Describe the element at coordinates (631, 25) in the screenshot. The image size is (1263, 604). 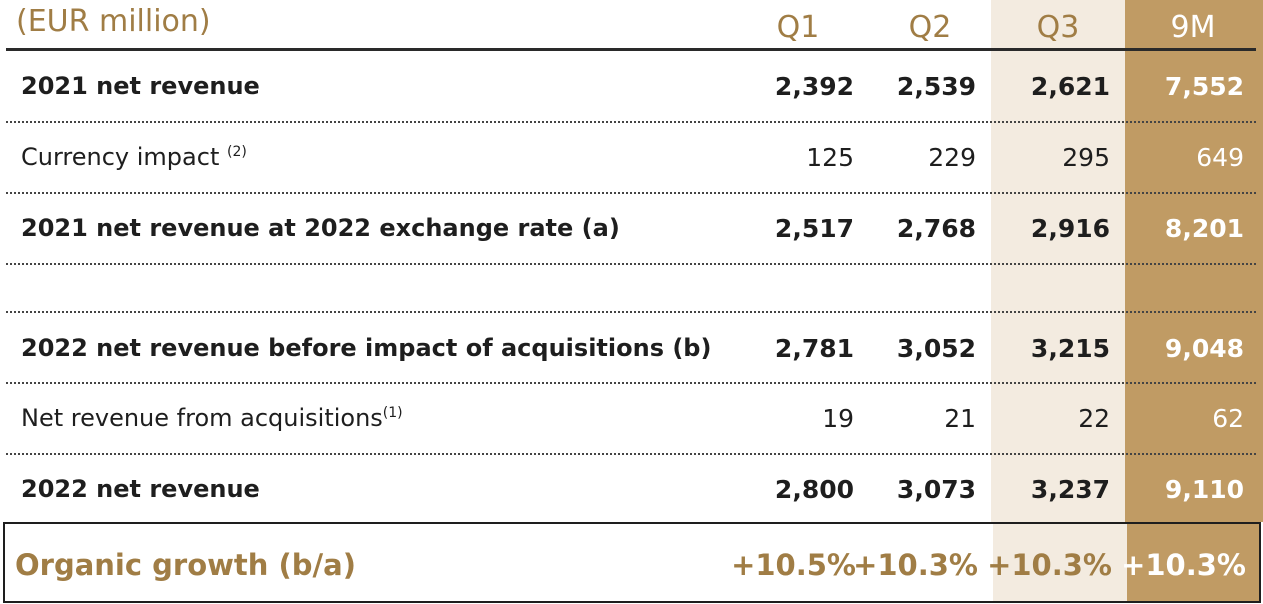
I see `table-header: (EUR million) Q1 Q2 Q3 9M` at that location.